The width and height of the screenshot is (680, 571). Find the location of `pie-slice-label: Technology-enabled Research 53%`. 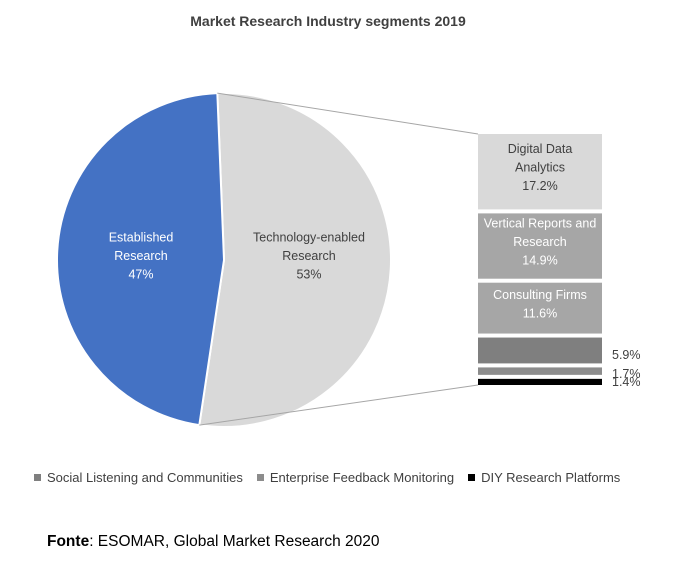

pie-slice-label: Technology-enabled Research 53% is located at coordinates (309, 256).